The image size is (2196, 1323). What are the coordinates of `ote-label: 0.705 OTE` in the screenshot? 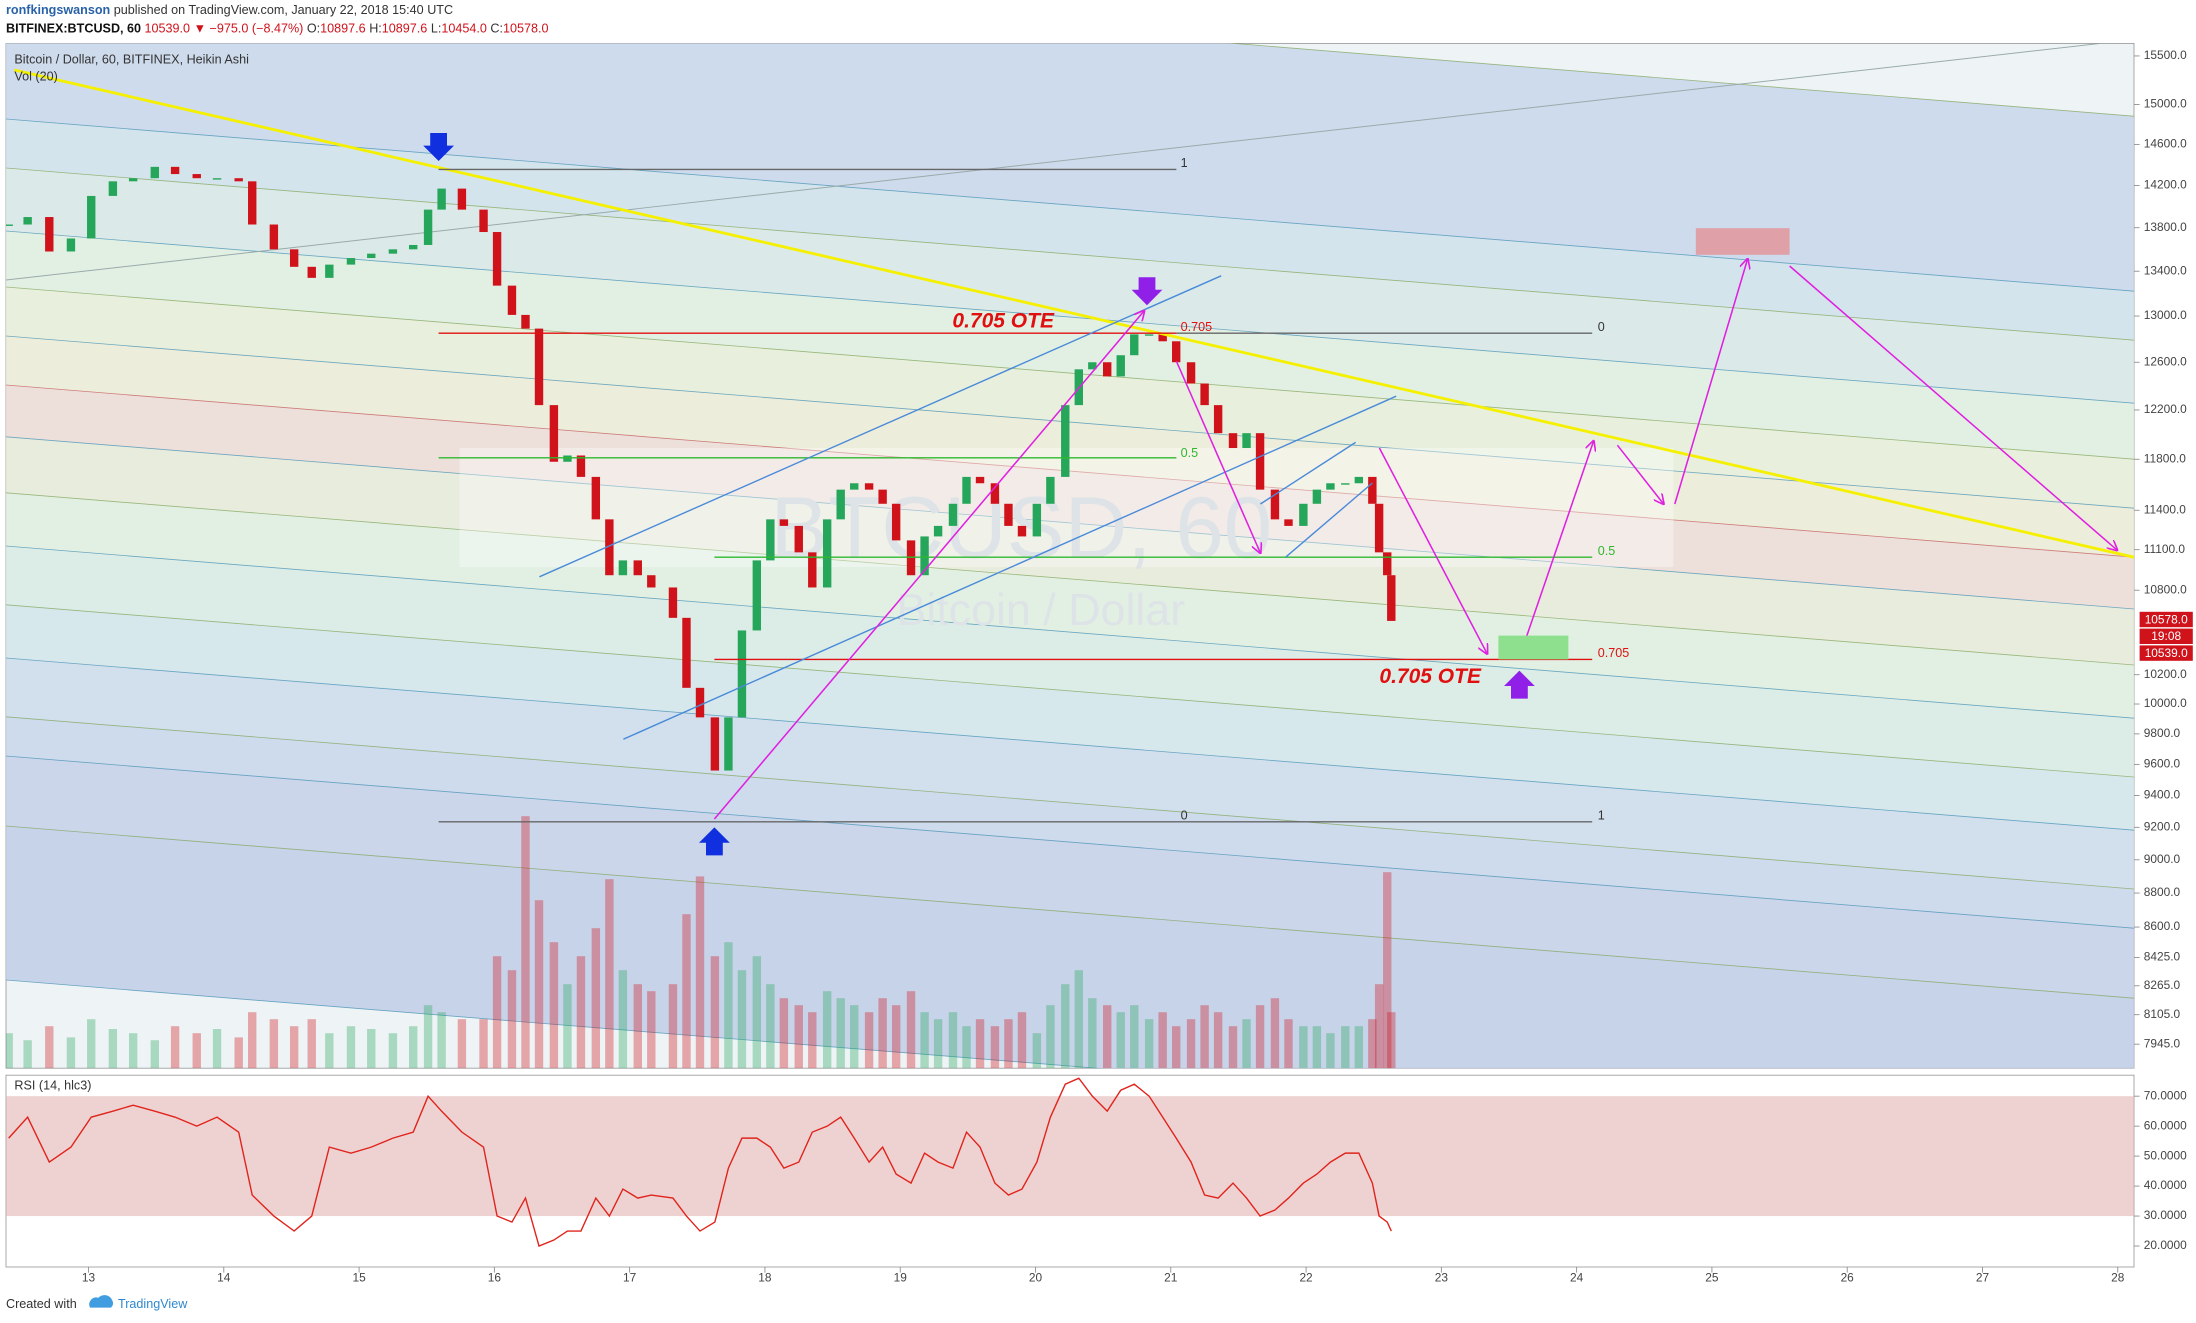 It's located at (1003, 321).